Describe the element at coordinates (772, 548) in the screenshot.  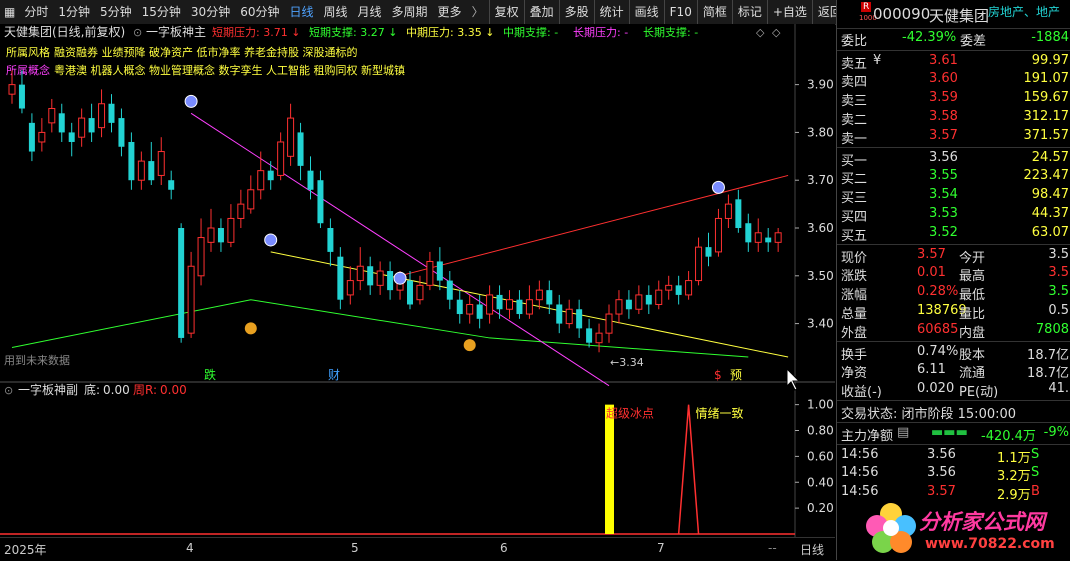
I see `minus-minus-icon: --` at that location.